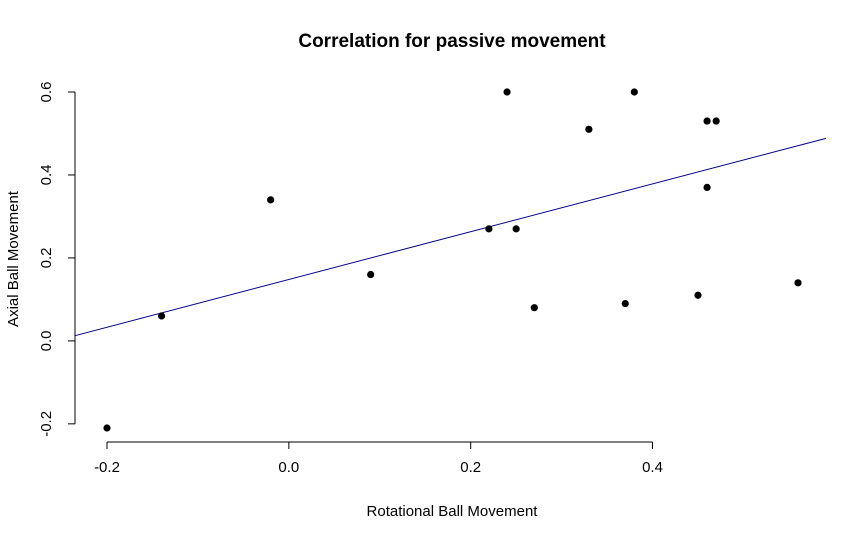  I want to click on y-axis: -0.2 0.0 0.2 0.4 0.6, so click(57, 259).